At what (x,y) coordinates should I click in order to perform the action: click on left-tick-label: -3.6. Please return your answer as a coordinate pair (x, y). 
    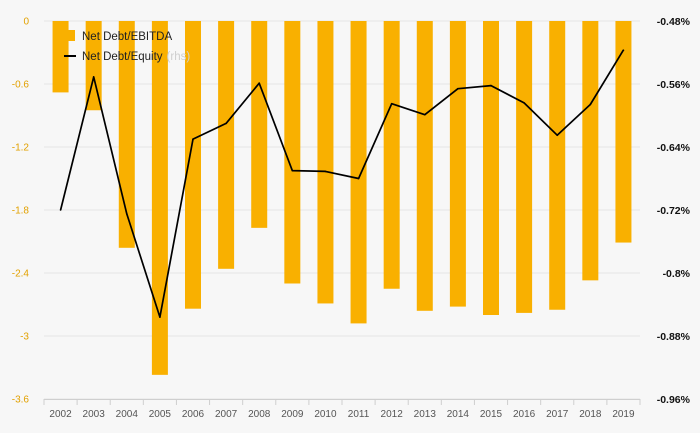
    Looking at the image, I should click on (21, 400).